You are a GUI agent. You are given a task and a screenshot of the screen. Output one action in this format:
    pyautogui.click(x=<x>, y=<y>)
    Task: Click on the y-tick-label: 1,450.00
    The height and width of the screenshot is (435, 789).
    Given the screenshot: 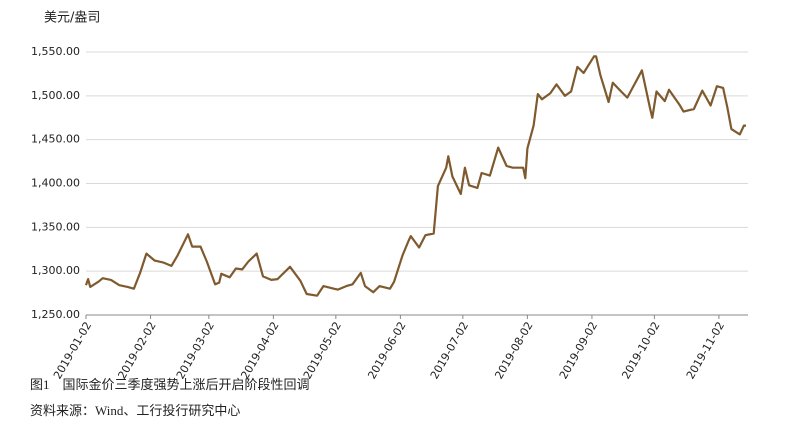 What is the action you would take?
    pyautogui.click(x=55, y=139)
    